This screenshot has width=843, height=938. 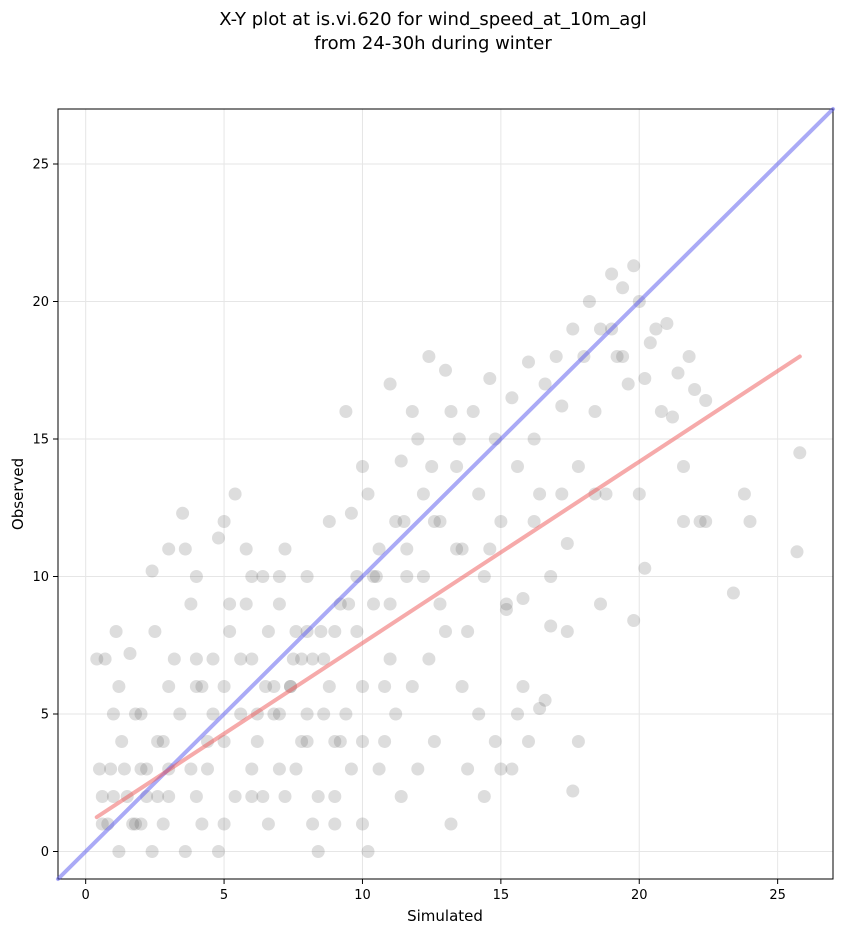 I want to click on x-tick-label: 25, so click(x=777, y=895).